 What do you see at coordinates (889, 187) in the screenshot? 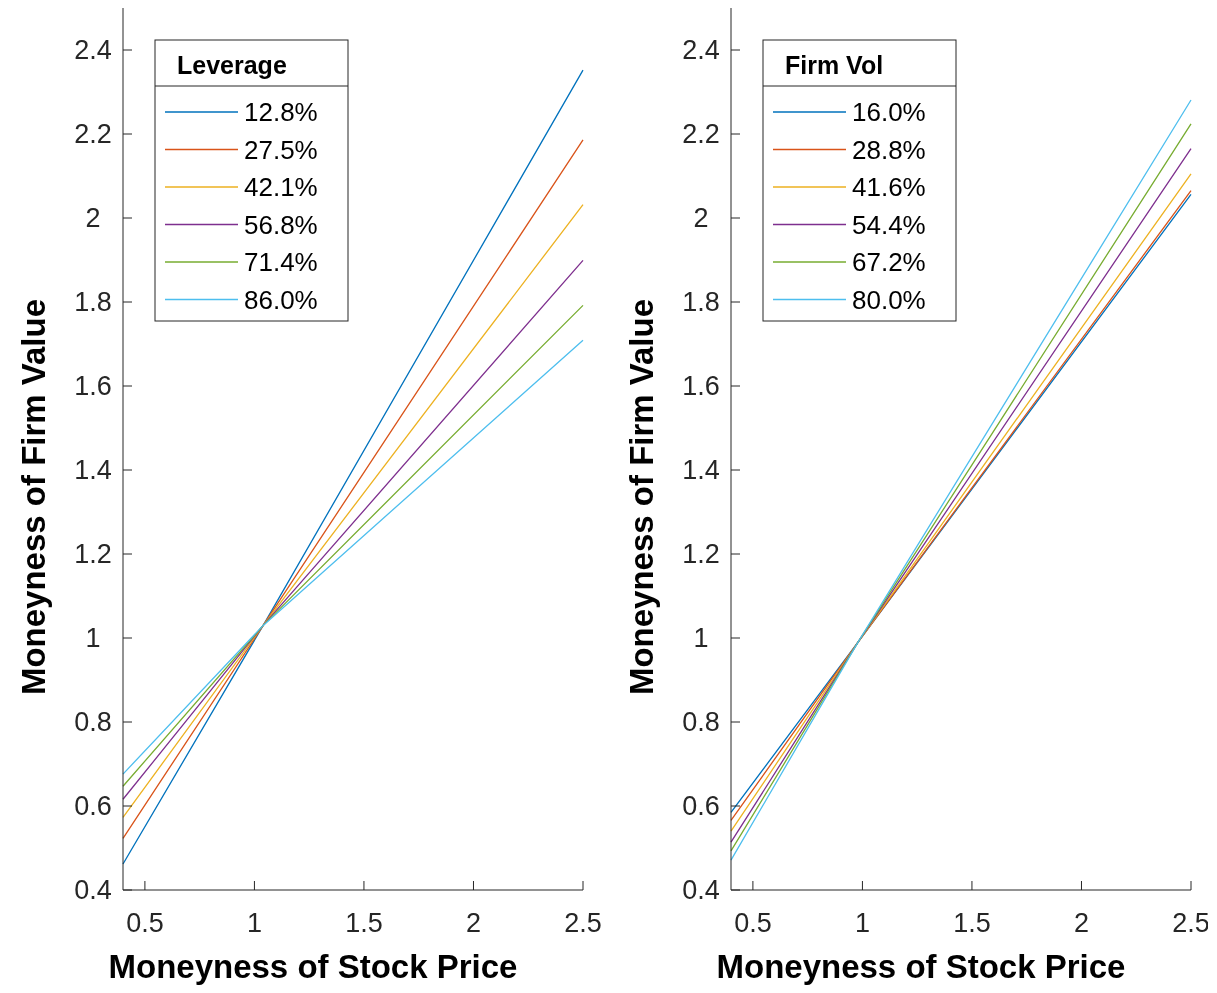
I see `legend-label: 41.6%` at bounding box center [889, 187].